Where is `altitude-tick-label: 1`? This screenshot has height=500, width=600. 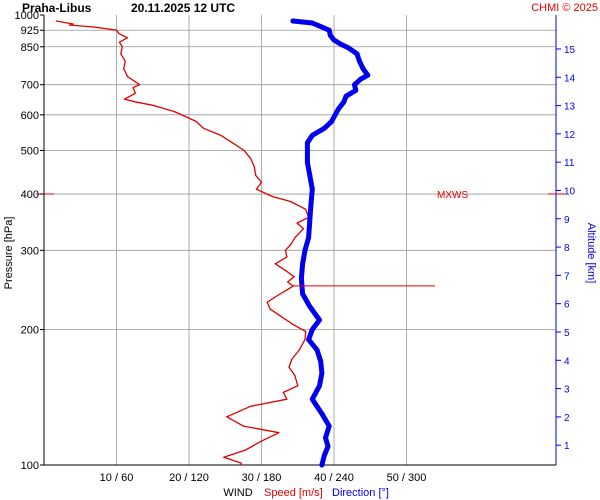
altitude-tick-label: 1 is located at coordinates (567, 446).